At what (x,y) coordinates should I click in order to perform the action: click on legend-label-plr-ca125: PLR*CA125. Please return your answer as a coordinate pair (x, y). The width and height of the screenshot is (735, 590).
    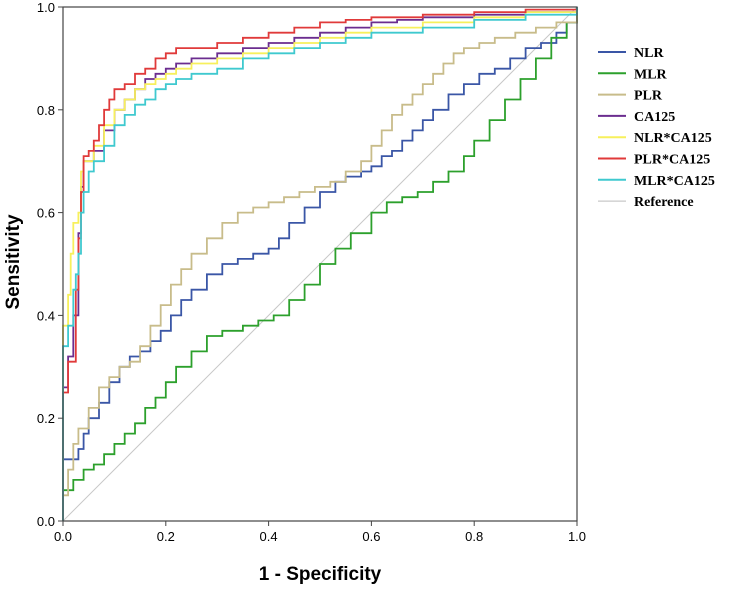
    Looking at the image, I should click on (672, 160).